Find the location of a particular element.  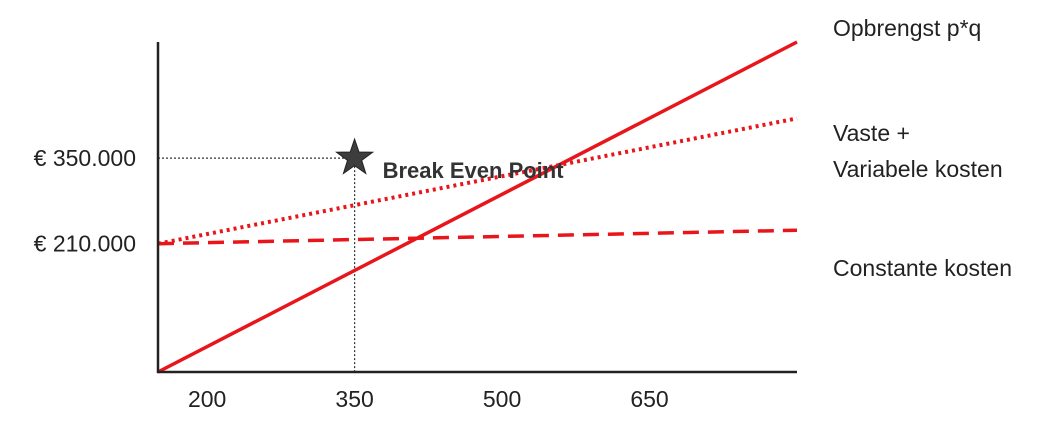

x-tick-label-650: 650 is located at coordinates (649, 399).